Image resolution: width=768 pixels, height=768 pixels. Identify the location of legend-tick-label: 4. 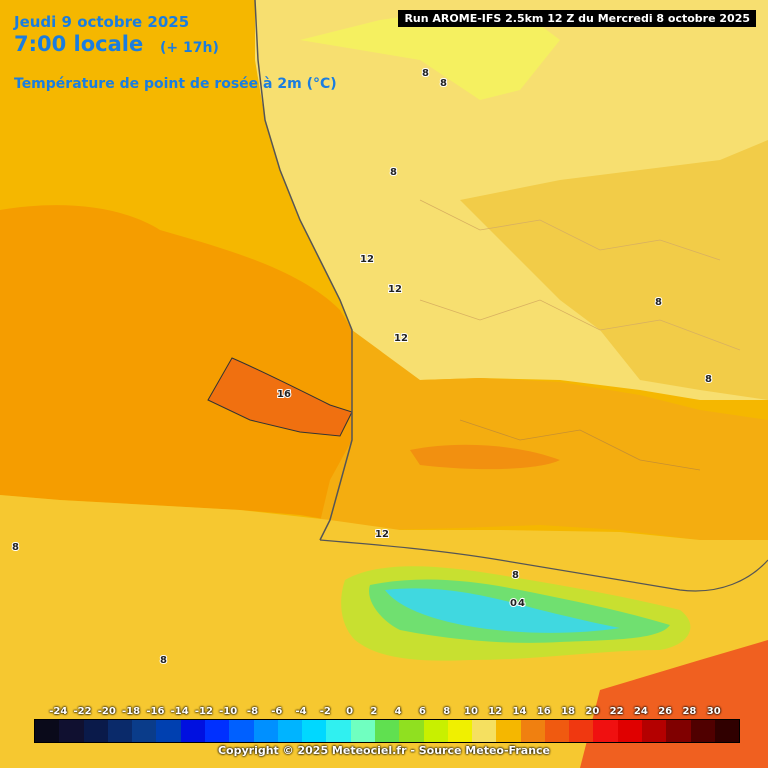
(398, 711).